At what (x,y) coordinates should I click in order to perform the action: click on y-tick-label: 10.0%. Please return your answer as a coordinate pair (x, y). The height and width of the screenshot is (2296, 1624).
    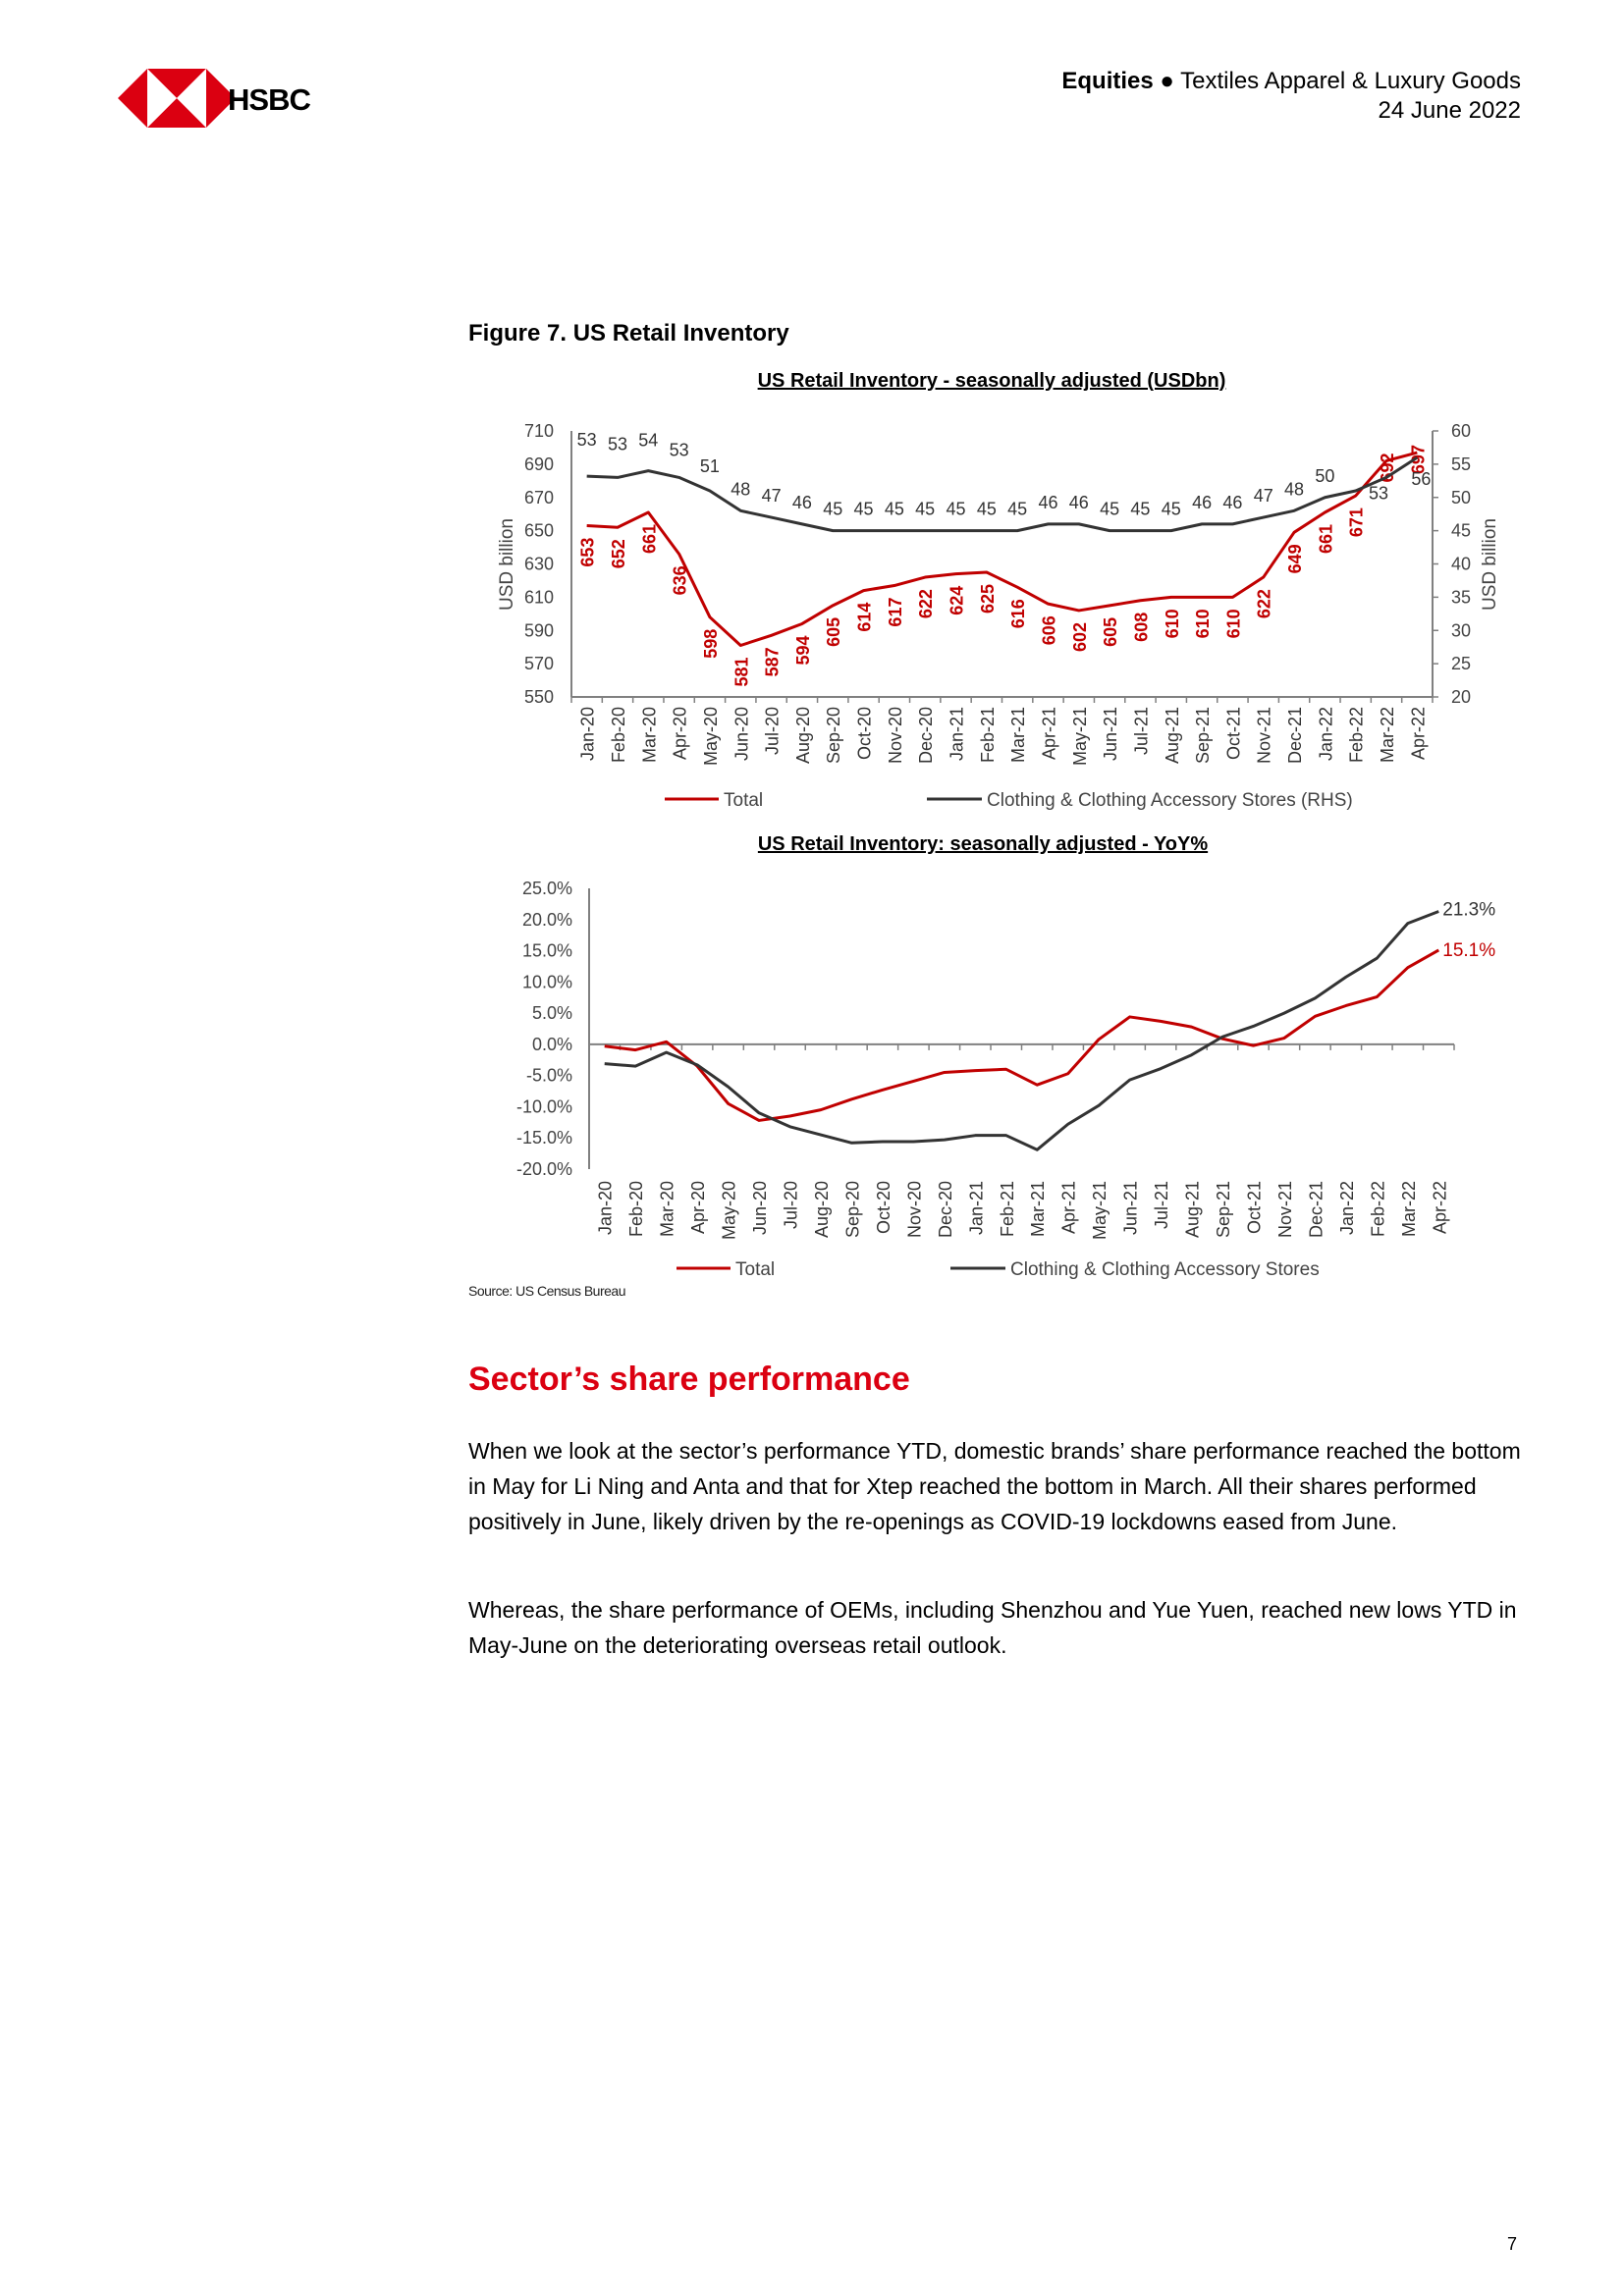
    Looking at the image, I should click on (547, 982).